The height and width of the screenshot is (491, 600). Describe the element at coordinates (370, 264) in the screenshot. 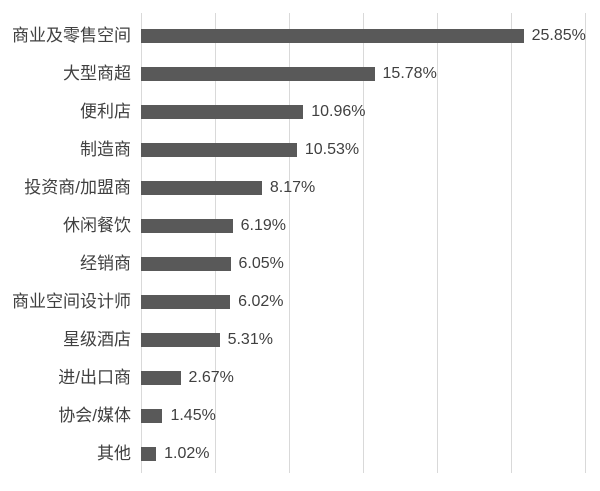

I see `bar-area: 6.05%` at that location.